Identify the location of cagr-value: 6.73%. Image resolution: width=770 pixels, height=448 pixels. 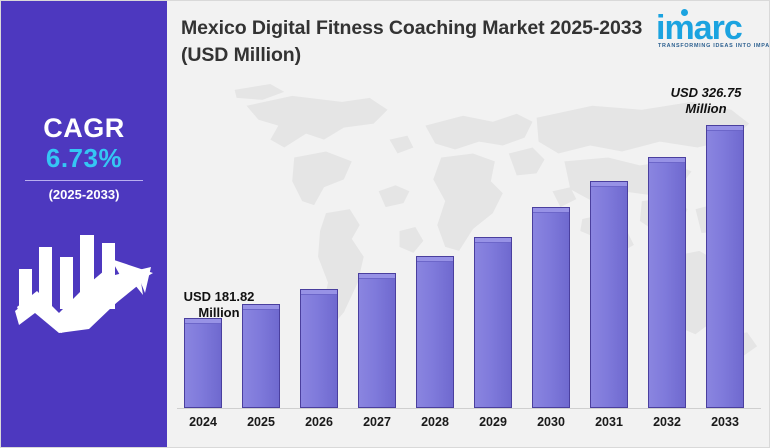
(84, 158).